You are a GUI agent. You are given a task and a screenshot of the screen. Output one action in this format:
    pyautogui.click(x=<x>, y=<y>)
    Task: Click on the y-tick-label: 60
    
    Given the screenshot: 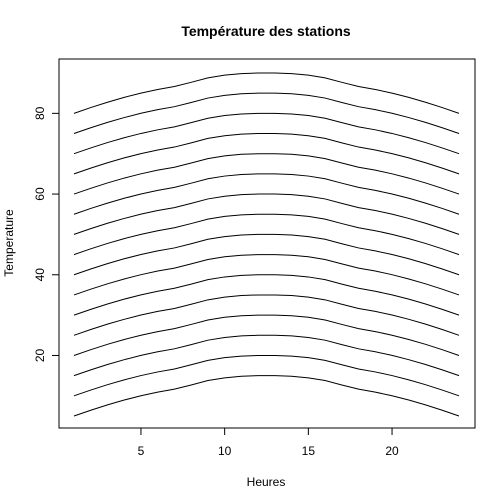 What is the action you would take?
    pyautogui.click(x=40, y=194)
    